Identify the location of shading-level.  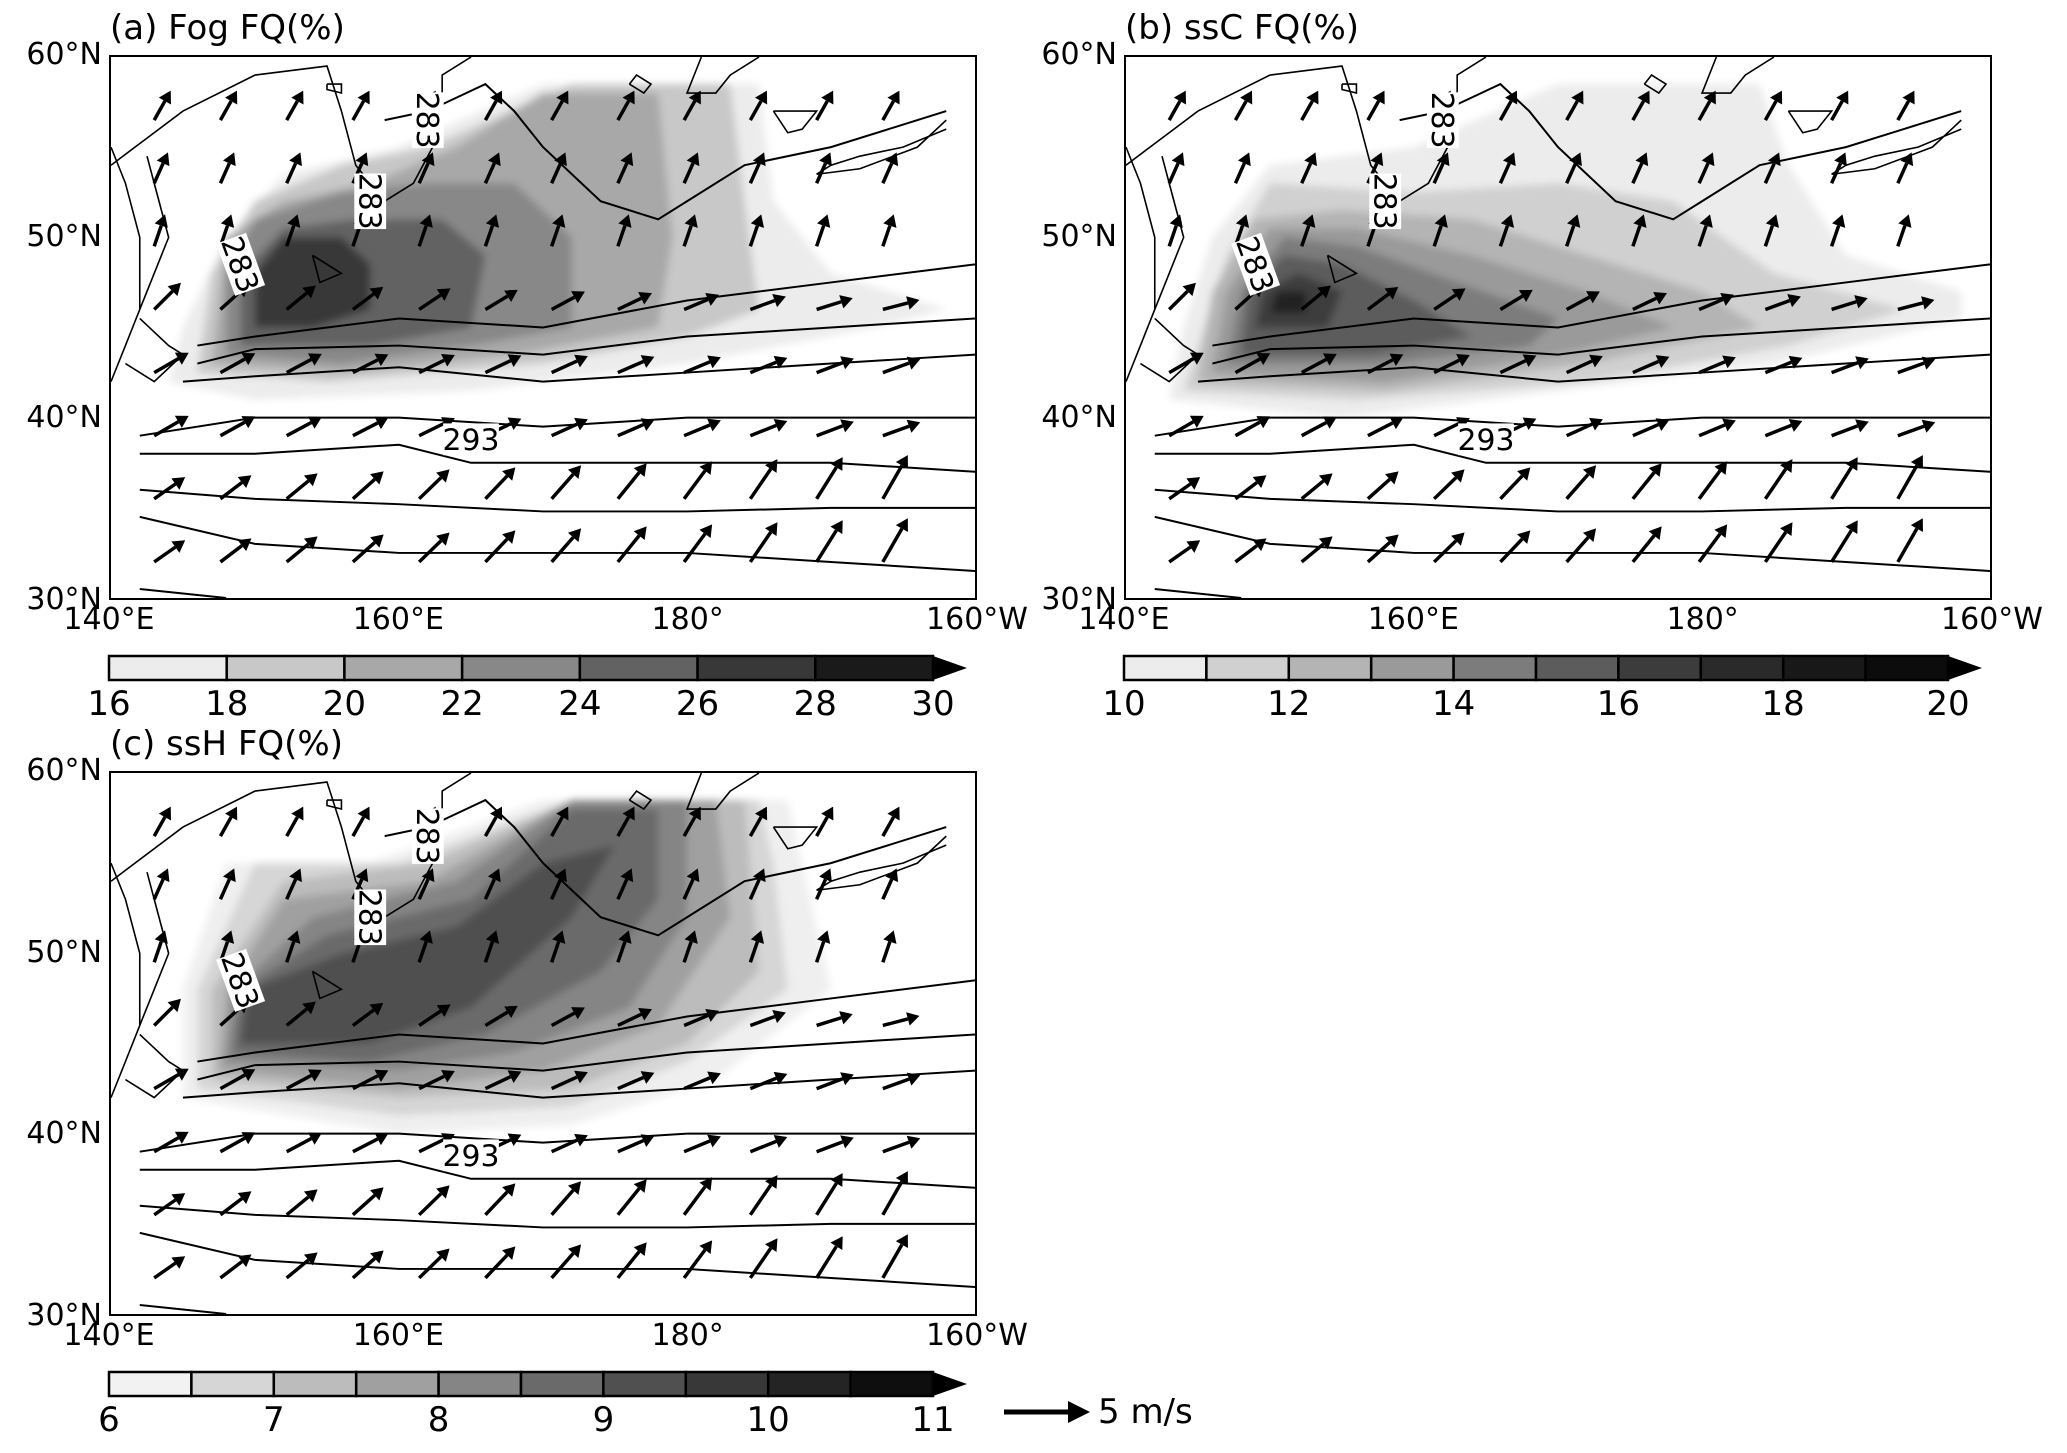
(1288, 302).